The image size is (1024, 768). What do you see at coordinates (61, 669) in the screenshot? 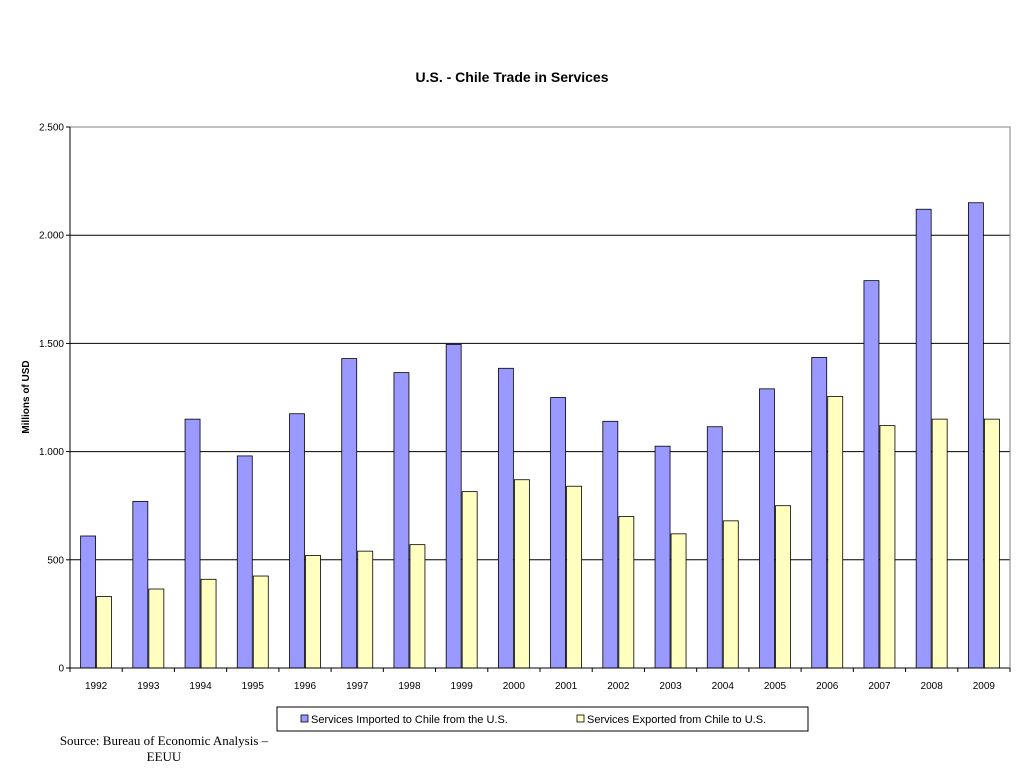
I see `y-tick-label: 0` at bounding box center [61, 669].